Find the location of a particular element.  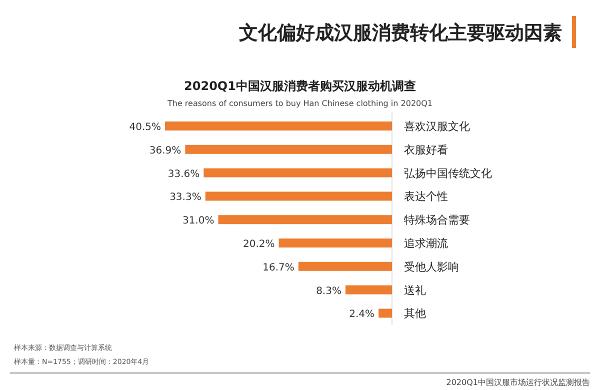

y-tick-label: 喜欢汉服文化 is located at coordinates (437, 126).